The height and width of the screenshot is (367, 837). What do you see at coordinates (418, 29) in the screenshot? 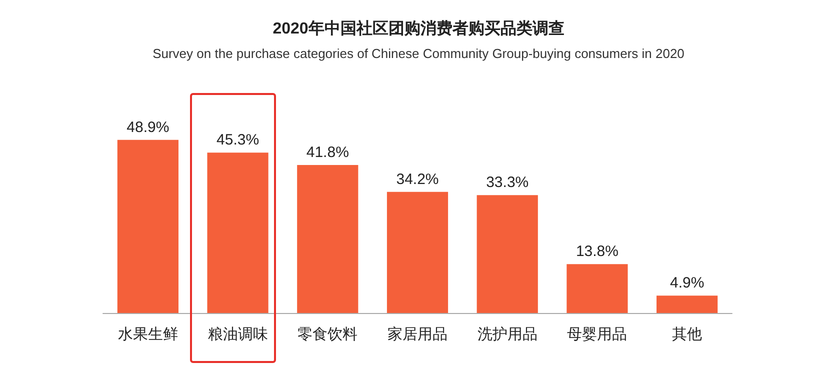
I see `chart-title: 2020年中国社区团购消费者购买品类调查` at bounding box center [418, 29].